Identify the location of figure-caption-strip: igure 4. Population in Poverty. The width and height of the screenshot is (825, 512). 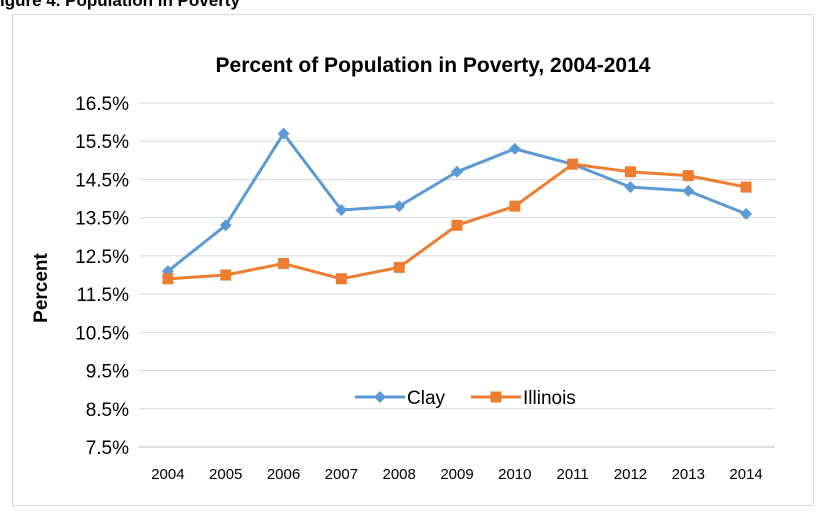
(412, 12).